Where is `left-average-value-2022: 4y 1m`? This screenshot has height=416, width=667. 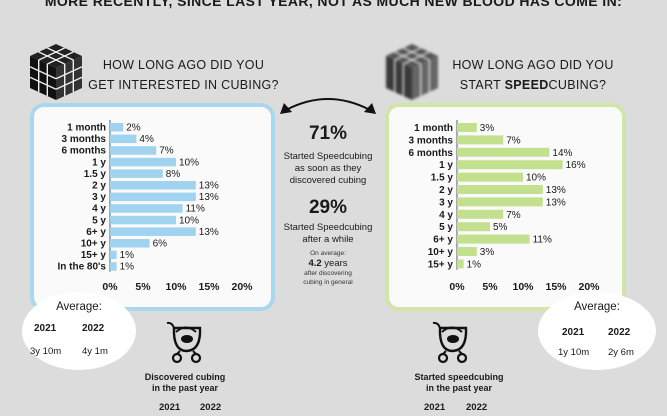
left-average-value-2022: 4y 1m is located at coordinates (95, 351).